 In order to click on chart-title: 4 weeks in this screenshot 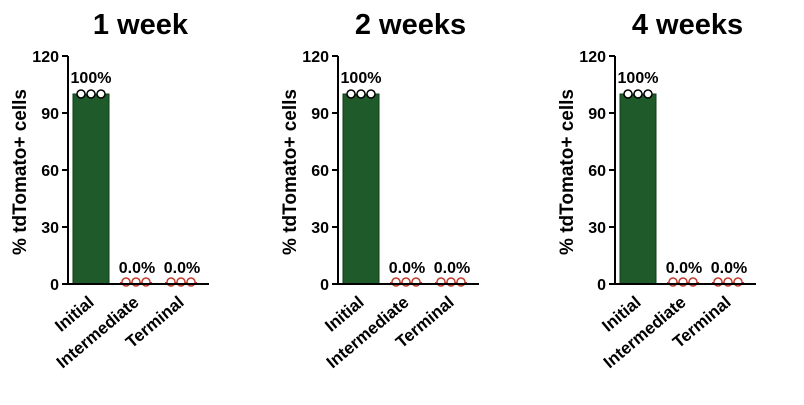, I will do `click(687, 25)`.